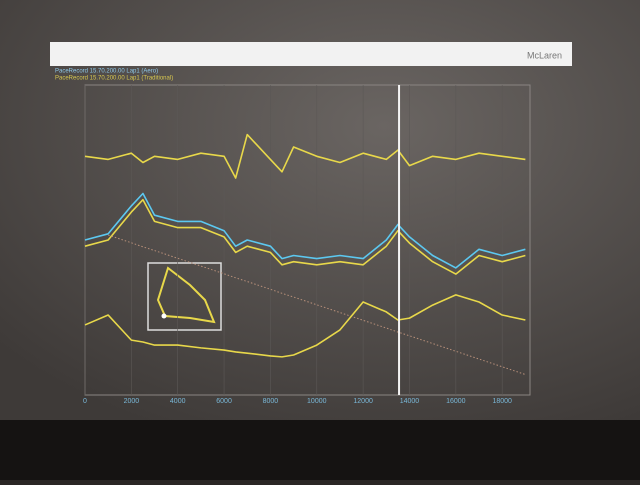  I want to click on track-map-box, so click(184, 296).